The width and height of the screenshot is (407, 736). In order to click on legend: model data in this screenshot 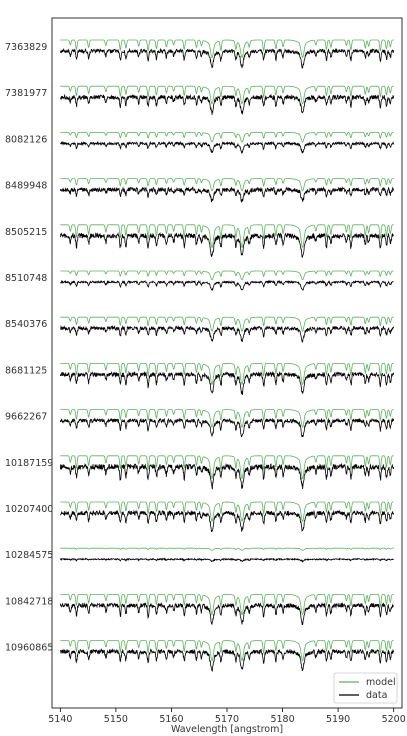, I will do `click(365, 688)`.